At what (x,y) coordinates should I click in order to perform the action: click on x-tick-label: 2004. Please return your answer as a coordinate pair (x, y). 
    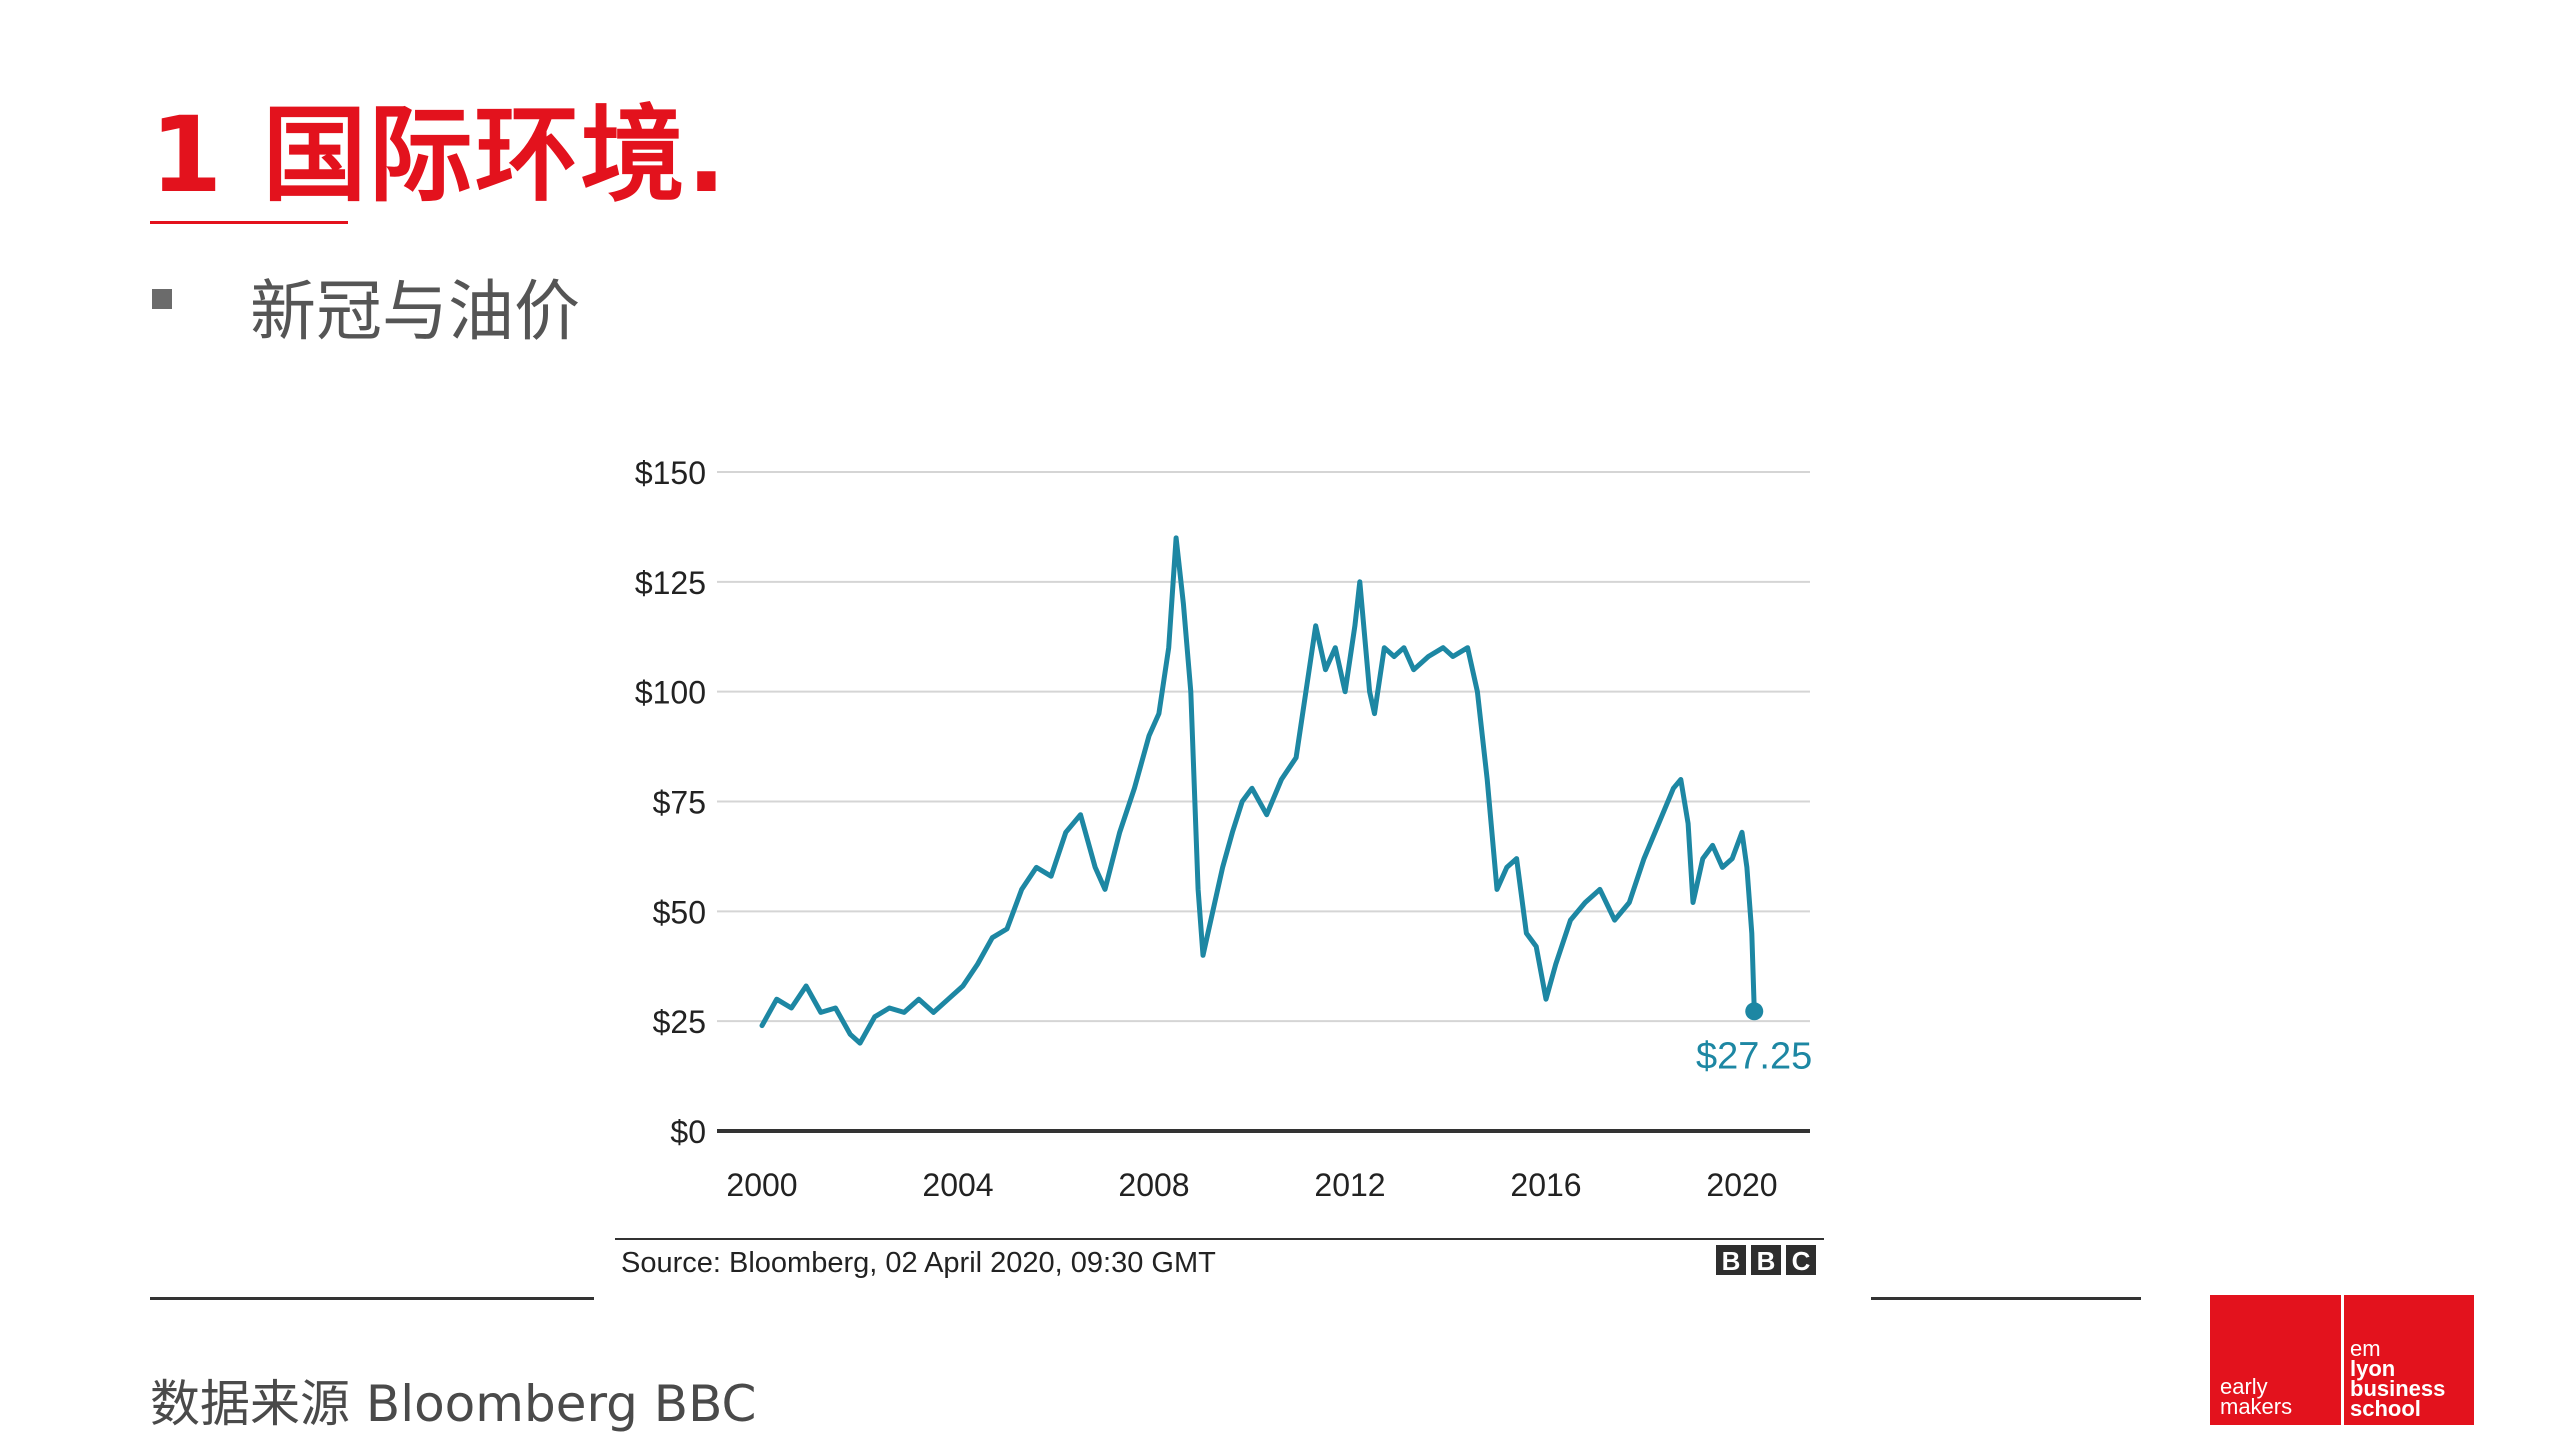
    Looking at the image, I should click on (957, 1185).